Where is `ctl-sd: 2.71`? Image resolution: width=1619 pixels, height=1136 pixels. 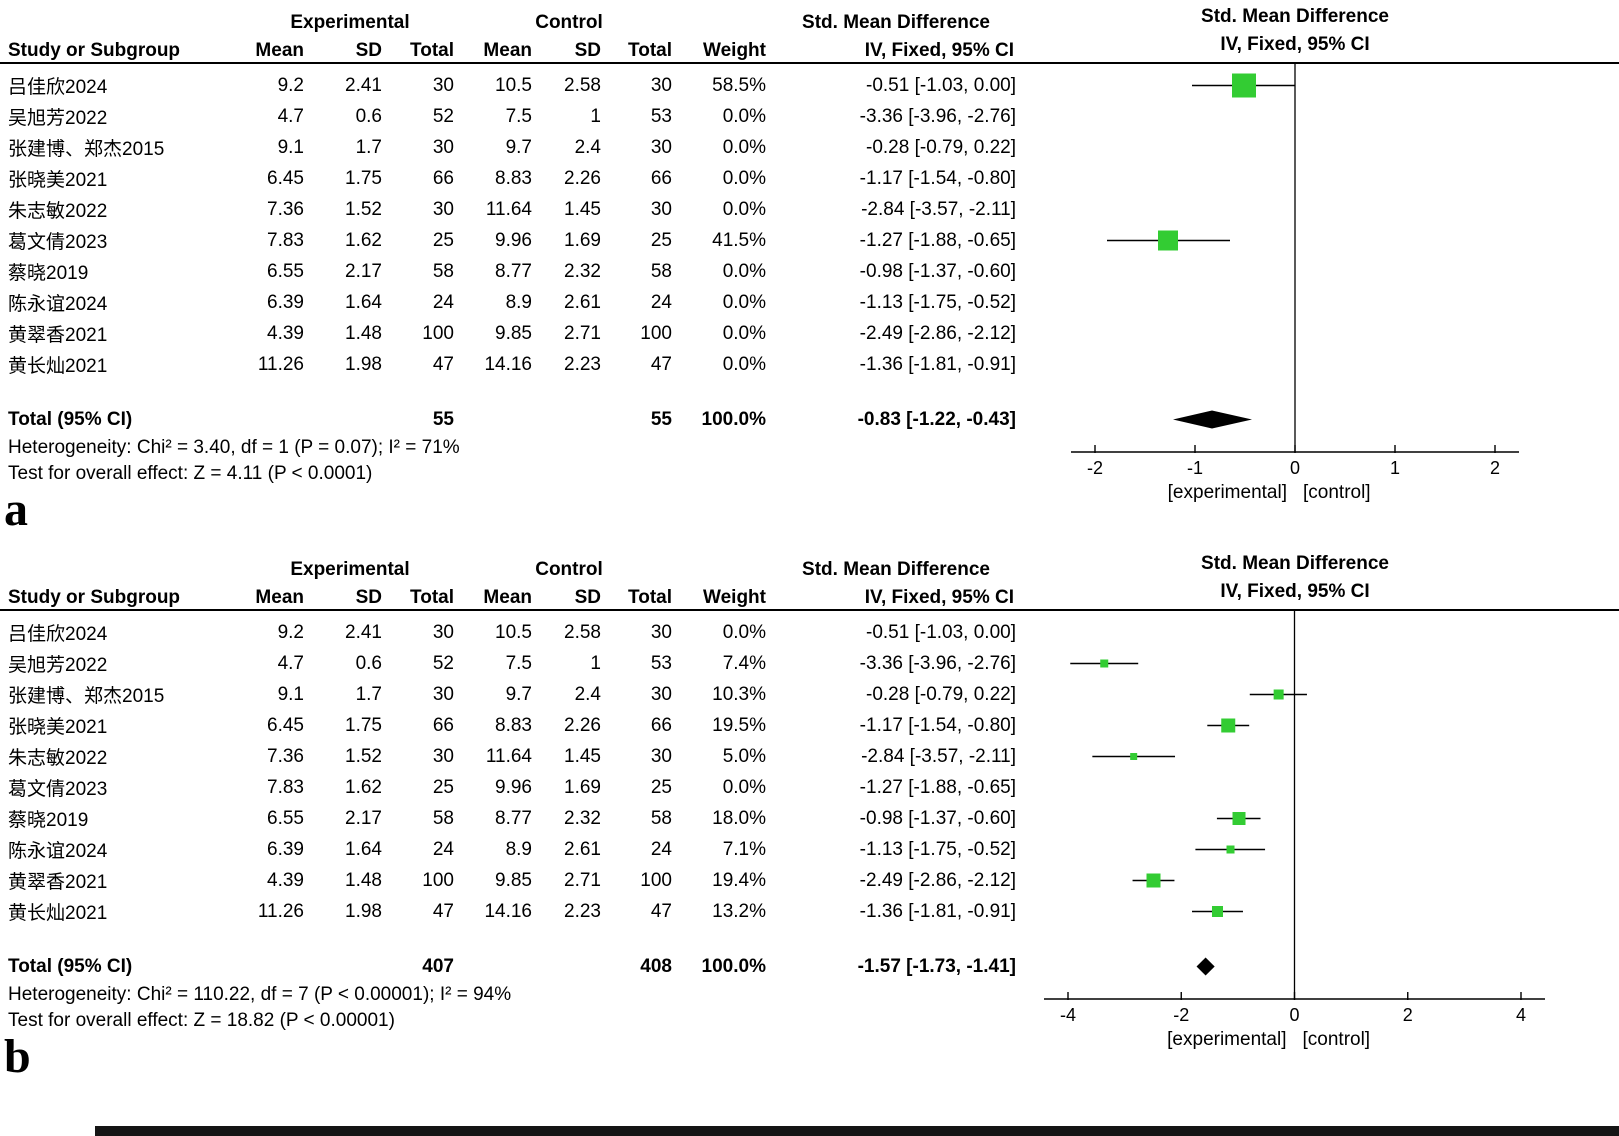
ctl-sd: 2.71 is located at coordinates (582, 333).